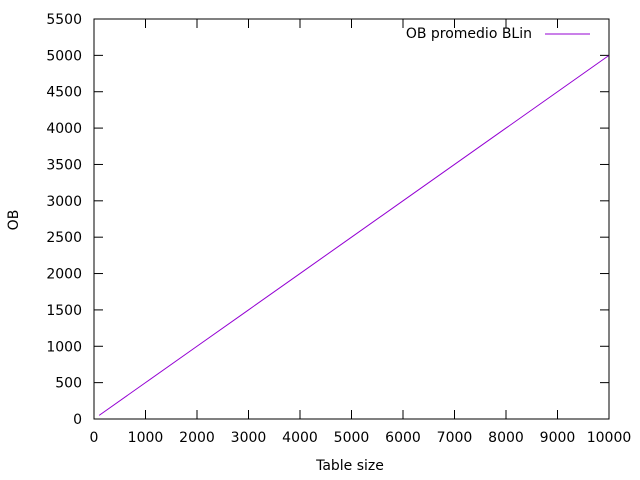 The width and height of the screenshot is (640, 480). I want to click on y-tick-label: 2000, so click(64, 275).